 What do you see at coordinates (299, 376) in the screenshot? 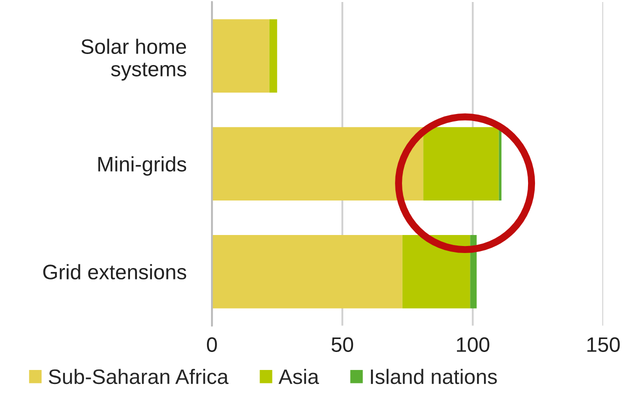
I see `legend-label: Asia` at bounding box center [299, 376].